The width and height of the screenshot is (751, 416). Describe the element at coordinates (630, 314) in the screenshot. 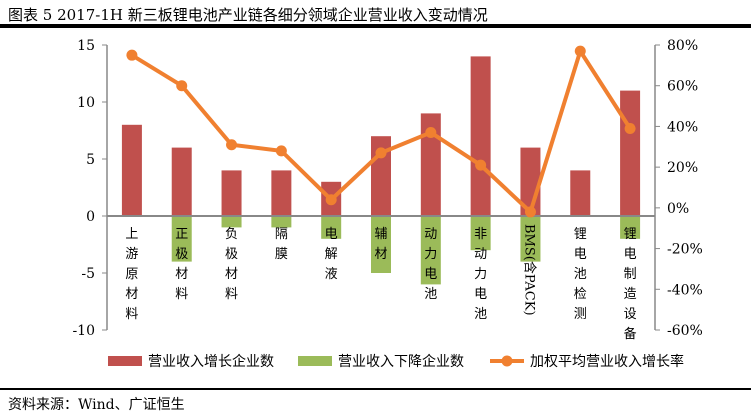

I see `category-label-char: 设` at that location.